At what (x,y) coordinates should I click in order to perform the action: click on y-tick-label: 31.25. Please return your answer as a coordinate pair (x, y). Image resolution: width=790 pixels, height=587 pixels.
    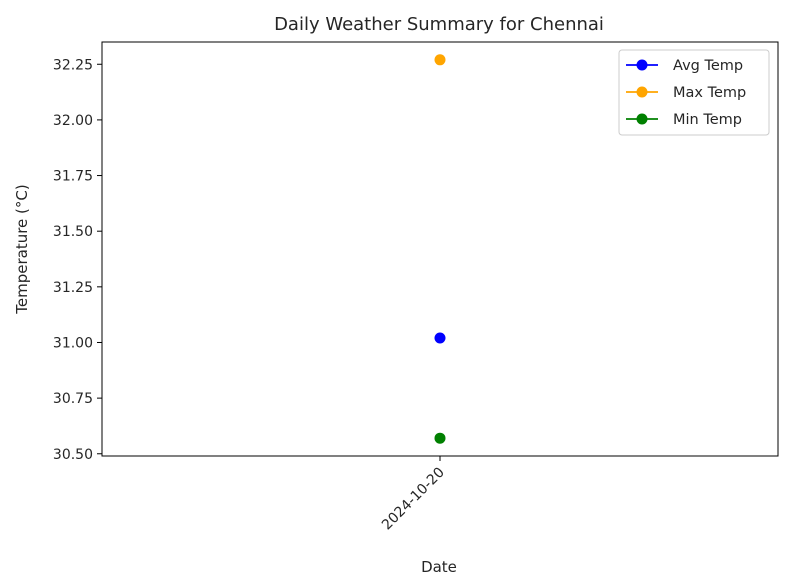
    Looking at the image, I should click on (73, 288).